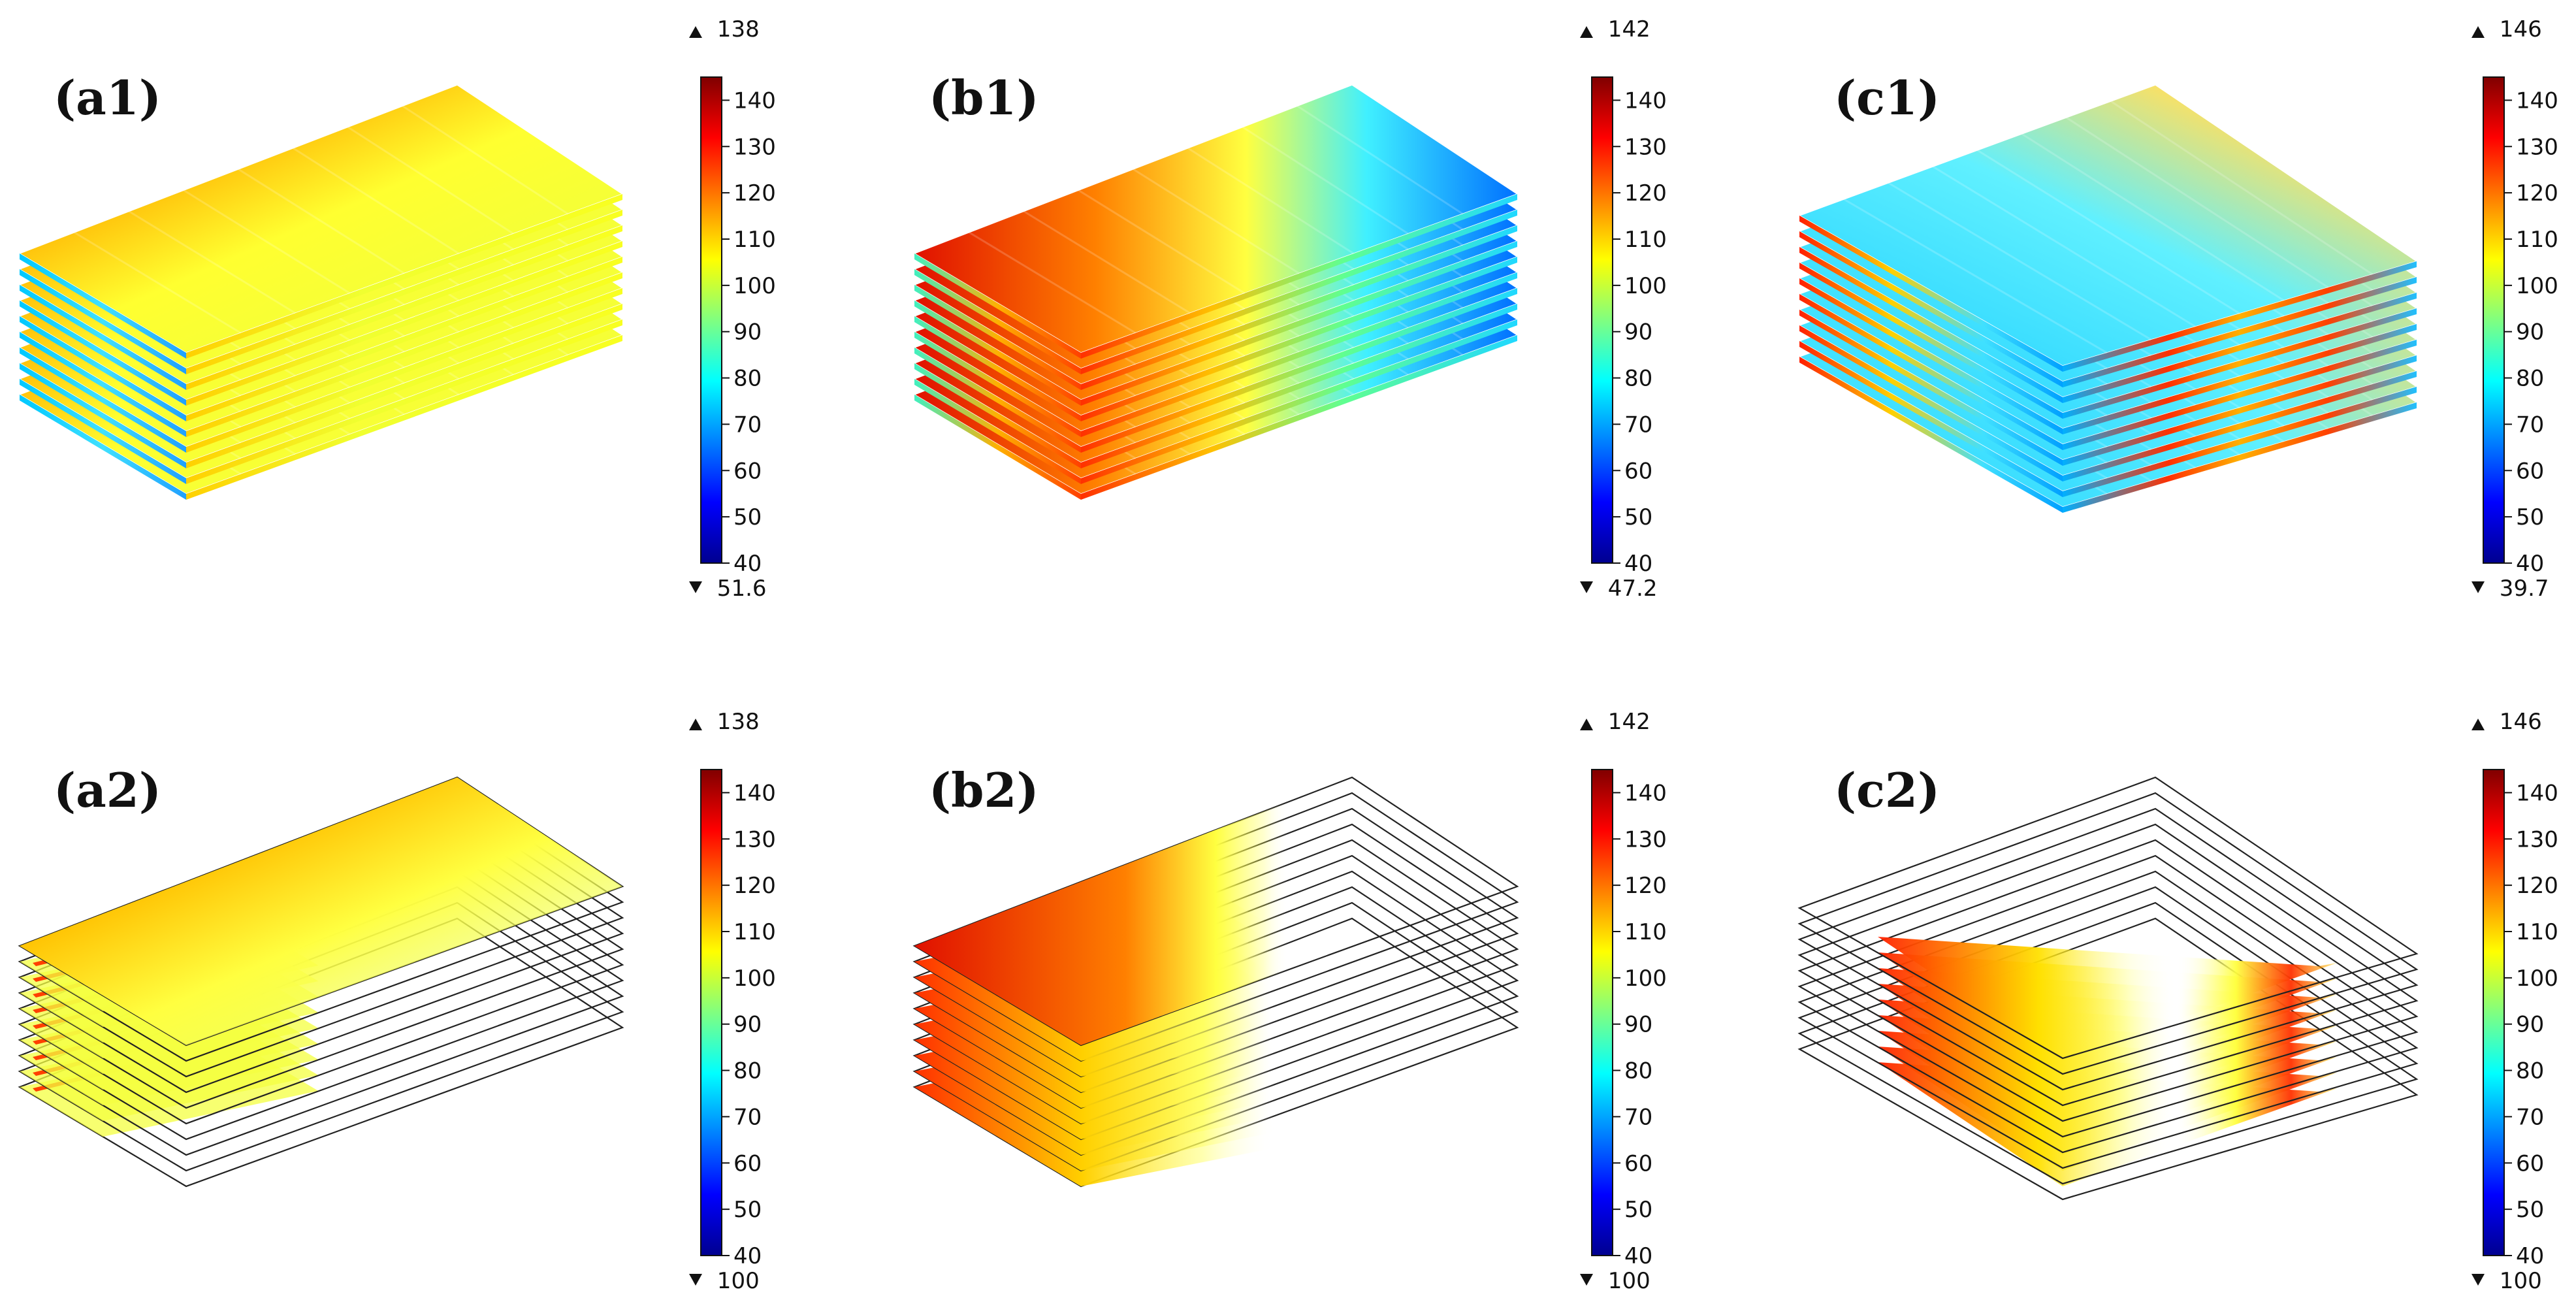 Image resolution: width=2576 pixels, height=1315 pixels. Describe the element at coordinates (2517, 722) in the screenshot. I see `colorbar-max-label: 146` at that location.